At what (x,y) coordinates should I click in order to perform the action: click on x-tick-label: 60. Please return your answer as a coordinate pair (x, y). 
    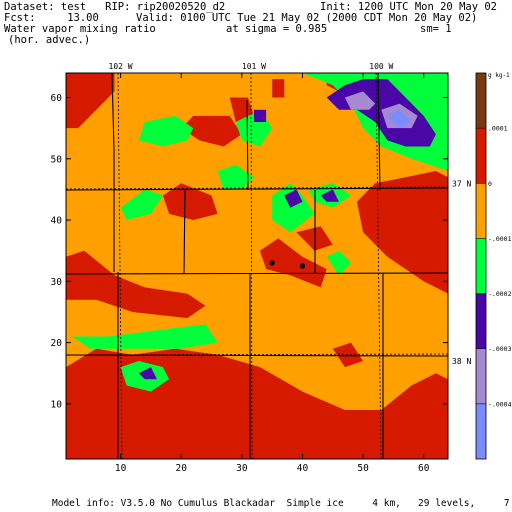
    Looking at the image, I should click on (424, 468).